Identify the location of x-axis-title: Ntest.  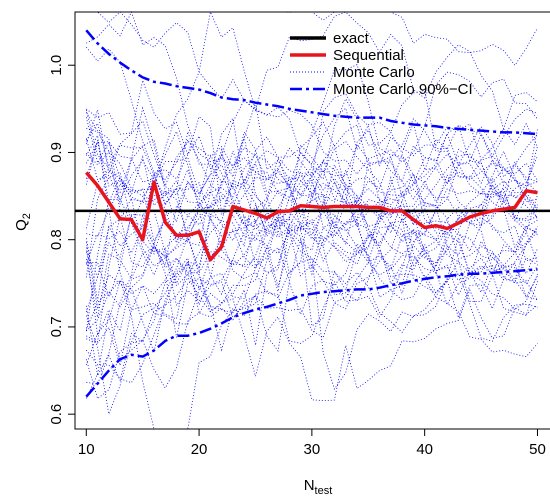
(318, 487).